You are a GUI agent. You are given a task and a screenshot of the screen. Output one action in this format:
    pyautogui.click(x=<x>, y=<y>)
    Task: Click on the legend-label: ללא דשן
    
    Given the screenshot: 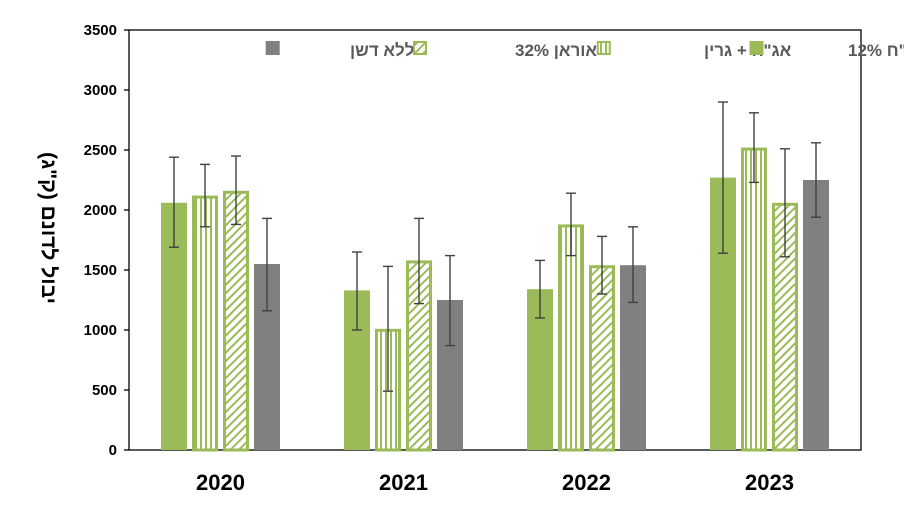 What is the action you would take?
    pyautogui.click(x=382, y=50)
    